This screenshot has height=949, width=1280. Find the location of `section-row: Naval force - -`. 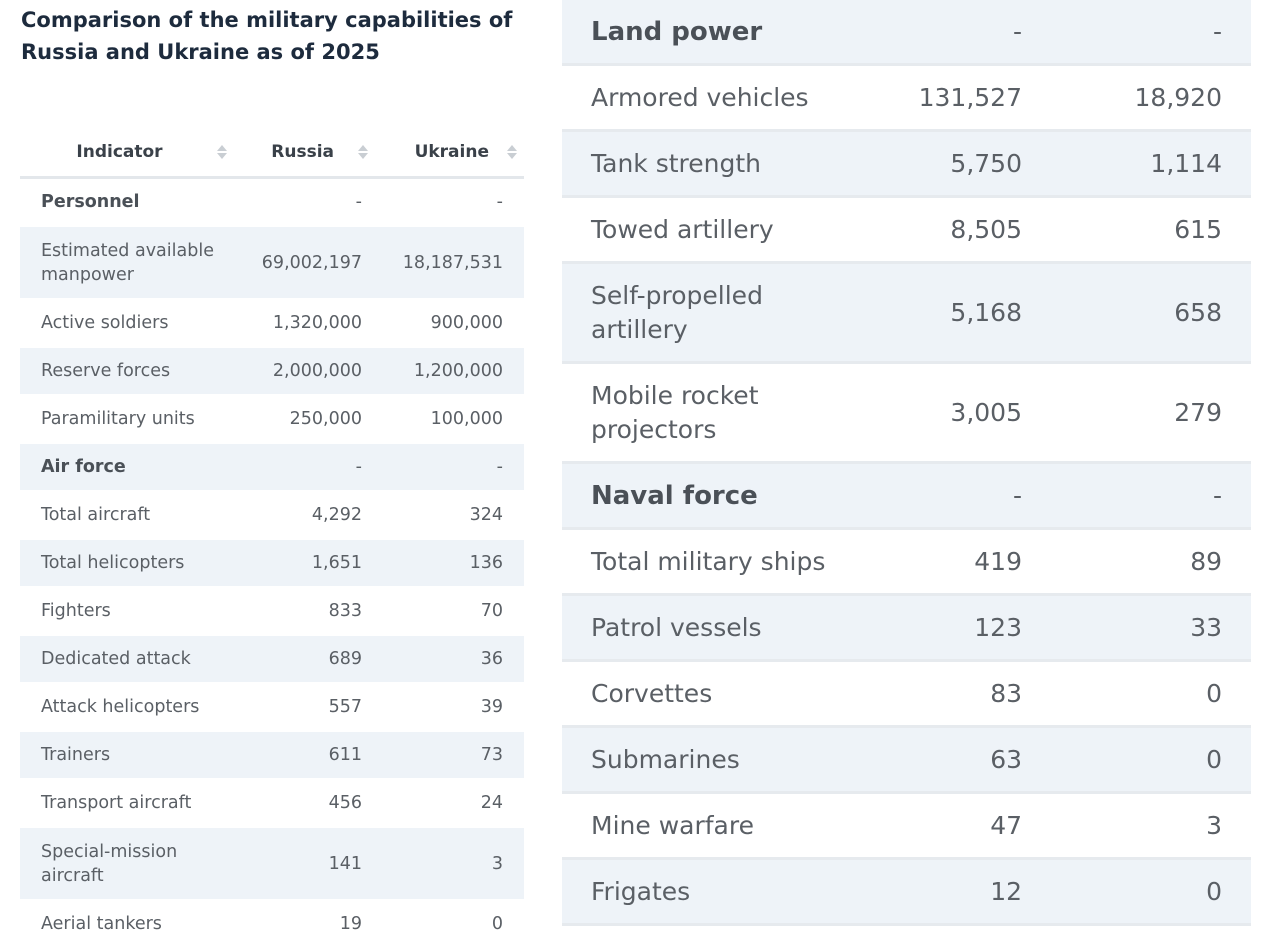

section-row: Naval force - - is located at coordinates (906, 496).